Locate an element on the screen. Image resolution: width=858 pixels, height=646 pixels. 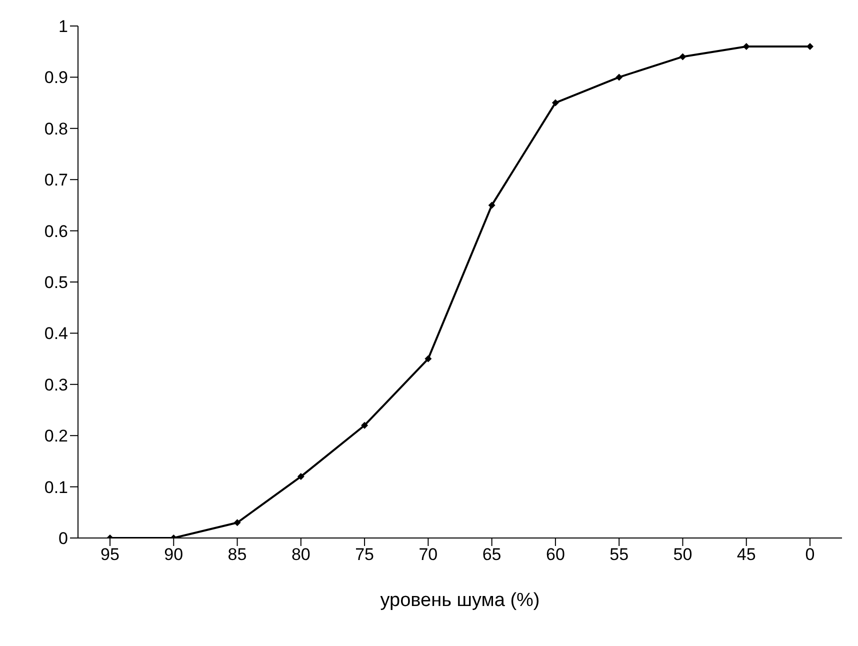
x-tick-label: 45 is located at coordinates (746, 554).